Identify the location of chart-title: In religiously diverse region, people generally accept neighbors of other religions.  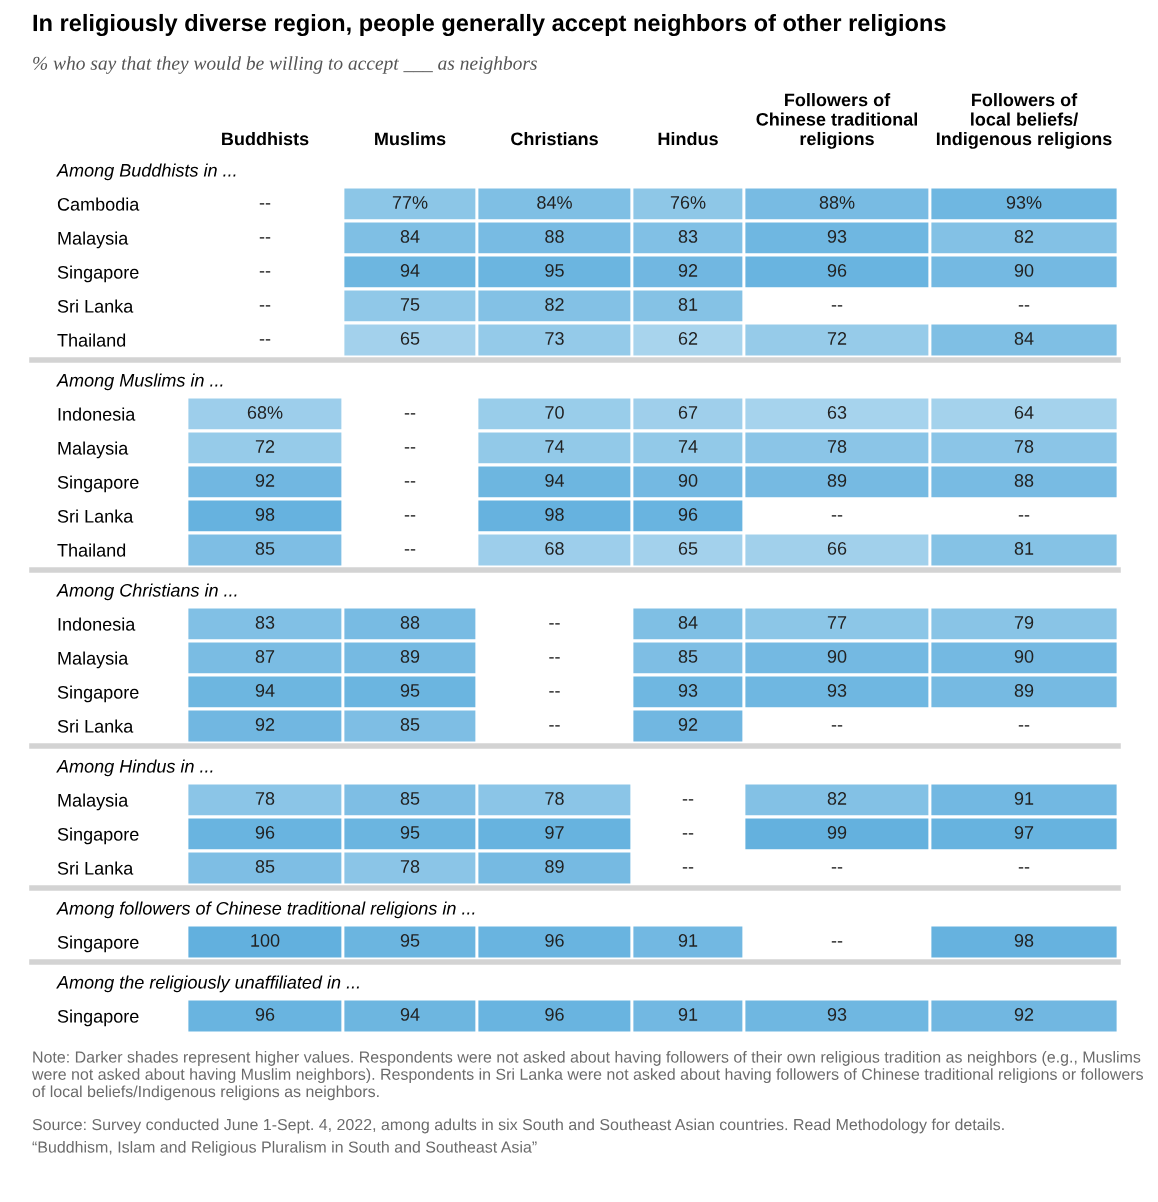
(489, 25).